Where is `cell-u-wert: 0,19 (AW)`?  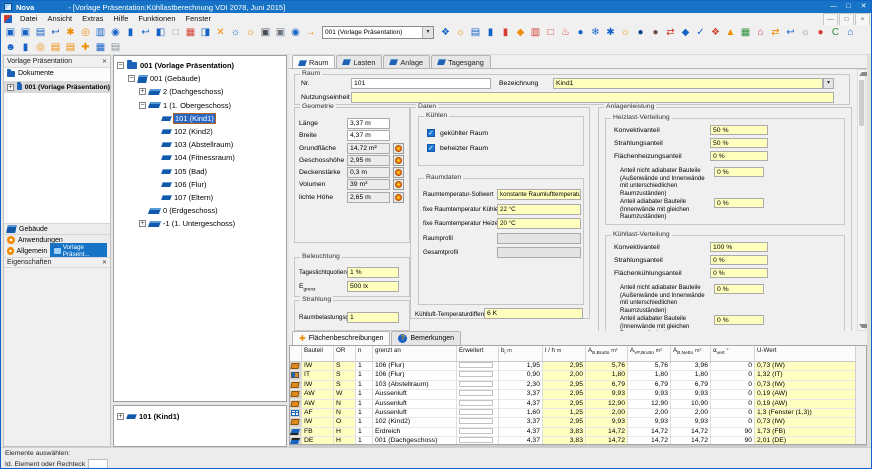
cell-u-wert: 0,19 (AW) is located at coordinates (806, 395).